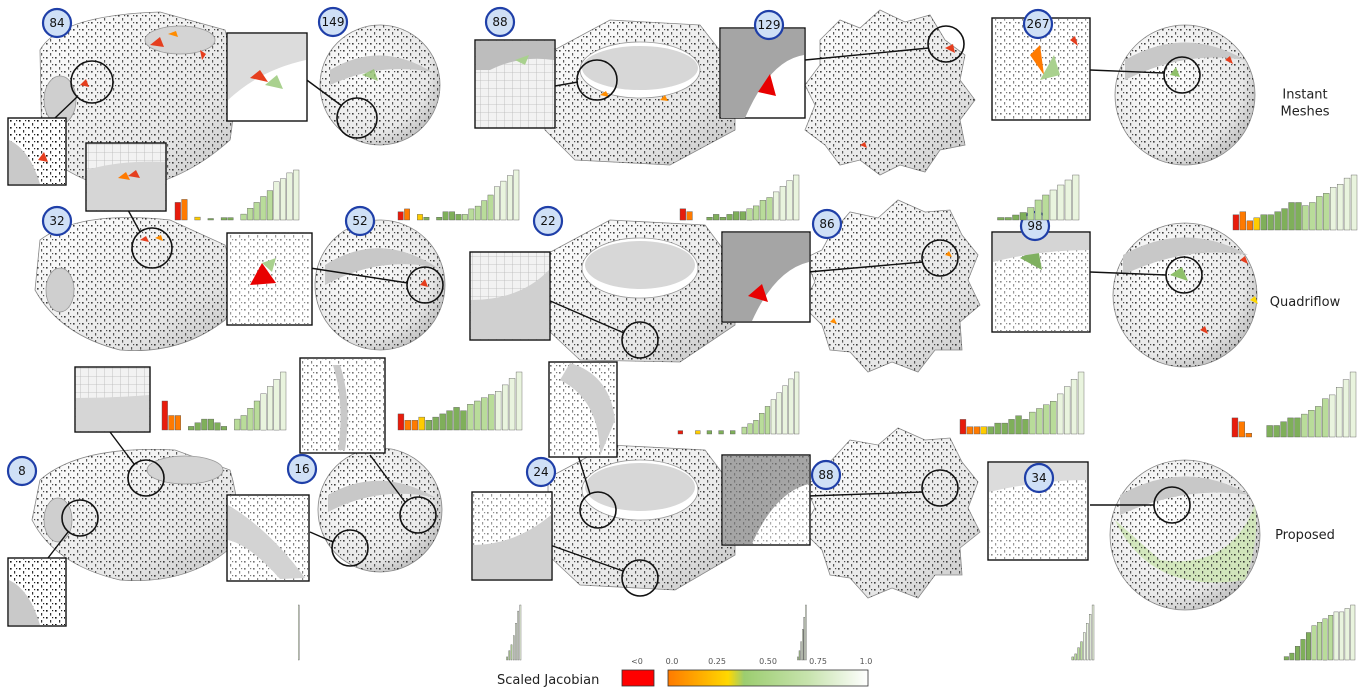  I want to click on defect-count-badge: 34, so click(1038, 478).